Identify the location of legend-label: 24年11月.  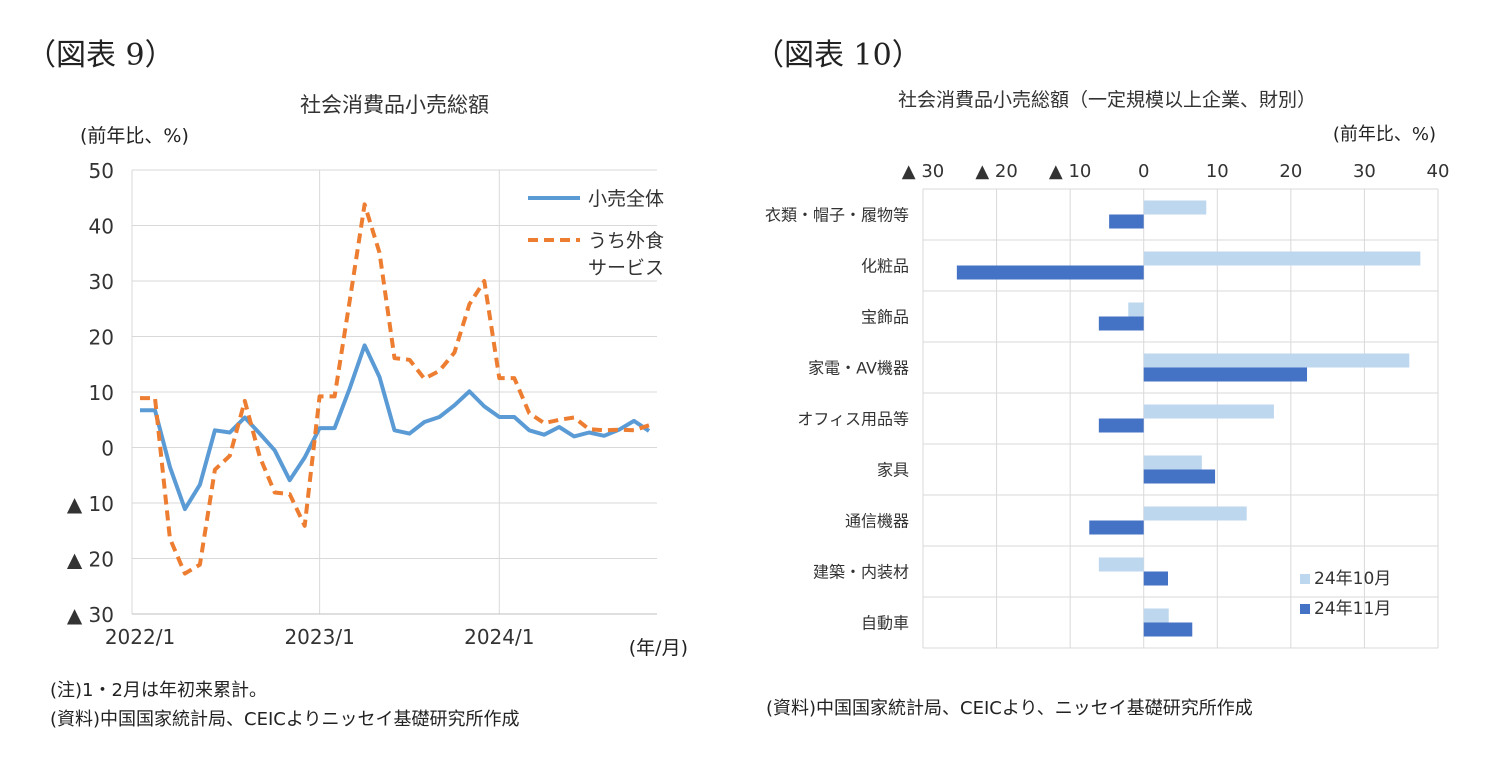
(1352, 609).